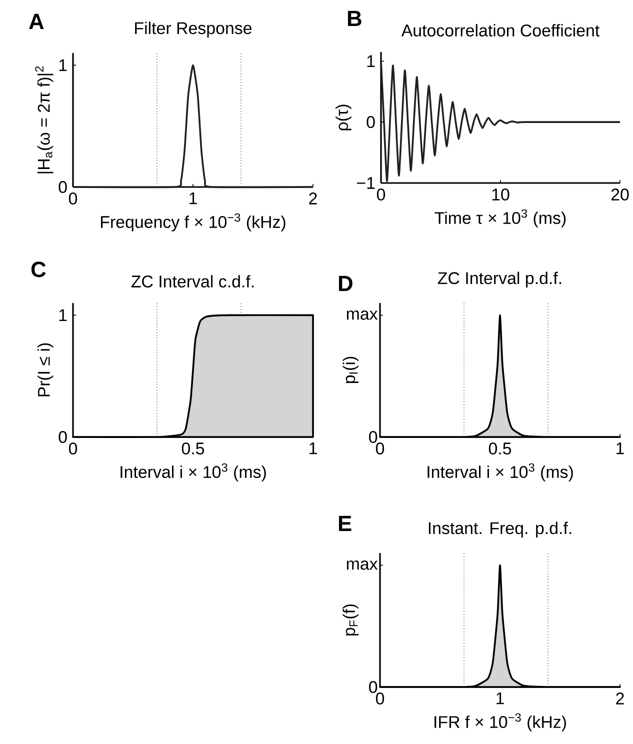 Image resolution: width=633 pixels, height=744 pixels. What do you see at coordinates (345, 523) in the screenshot?
I see `text: E` at bounding box center [345, 523].